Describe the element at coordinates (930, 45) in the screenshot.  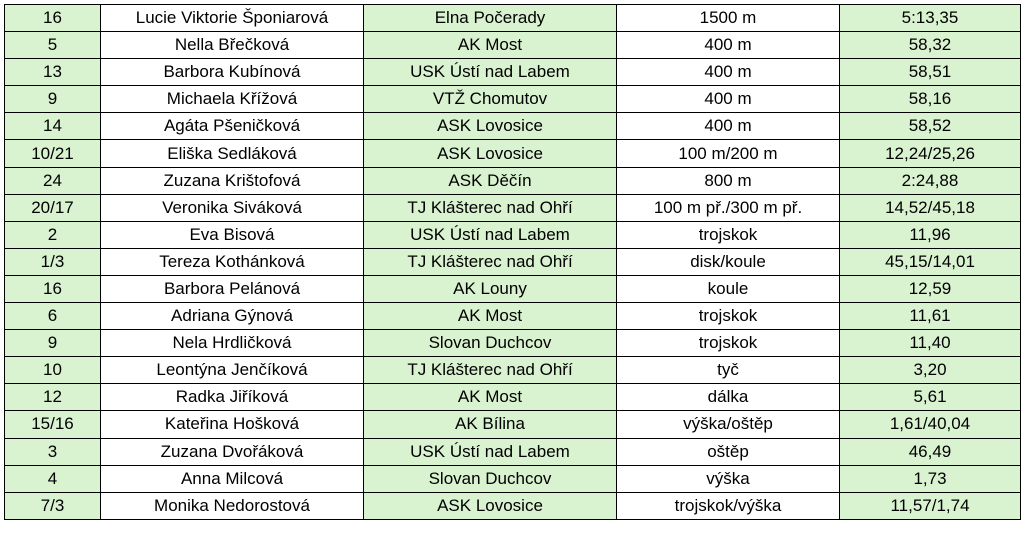
I see `cell-result: 58,32` at that location.